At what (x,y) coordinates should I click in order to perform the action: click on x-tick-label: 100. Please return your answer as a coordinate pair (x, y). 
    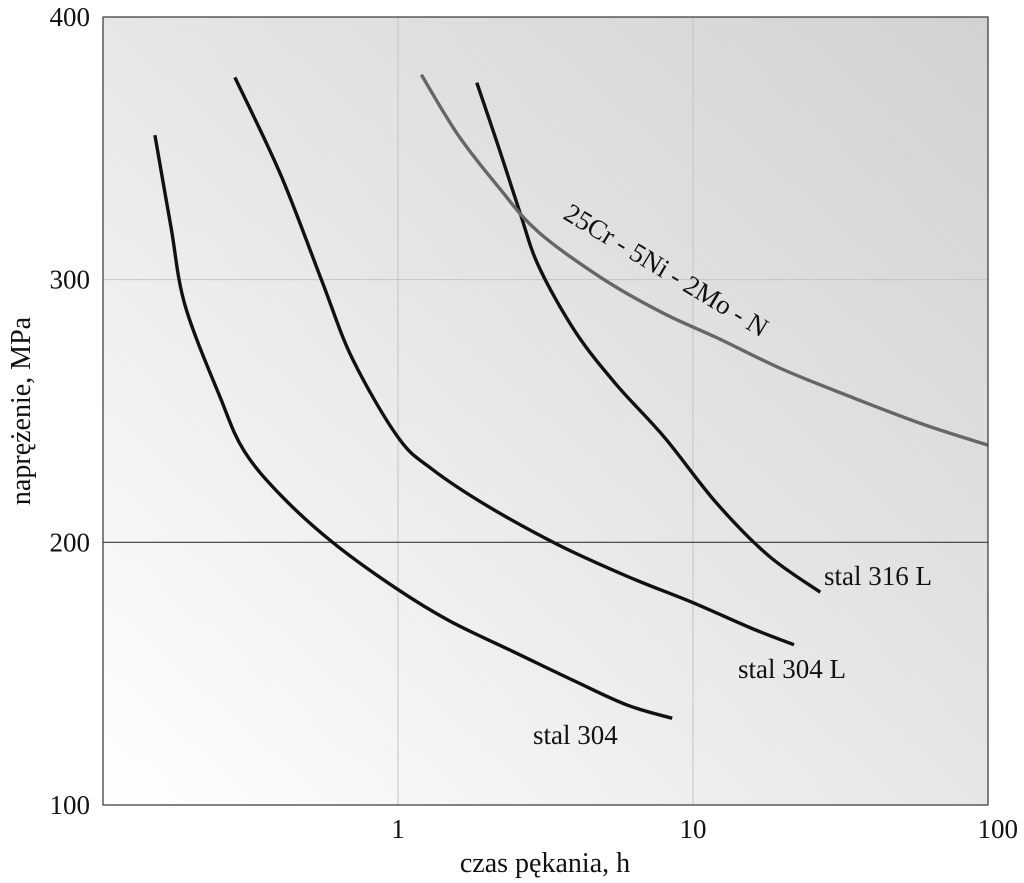
    Looking at the image, I should click on (998, 829).